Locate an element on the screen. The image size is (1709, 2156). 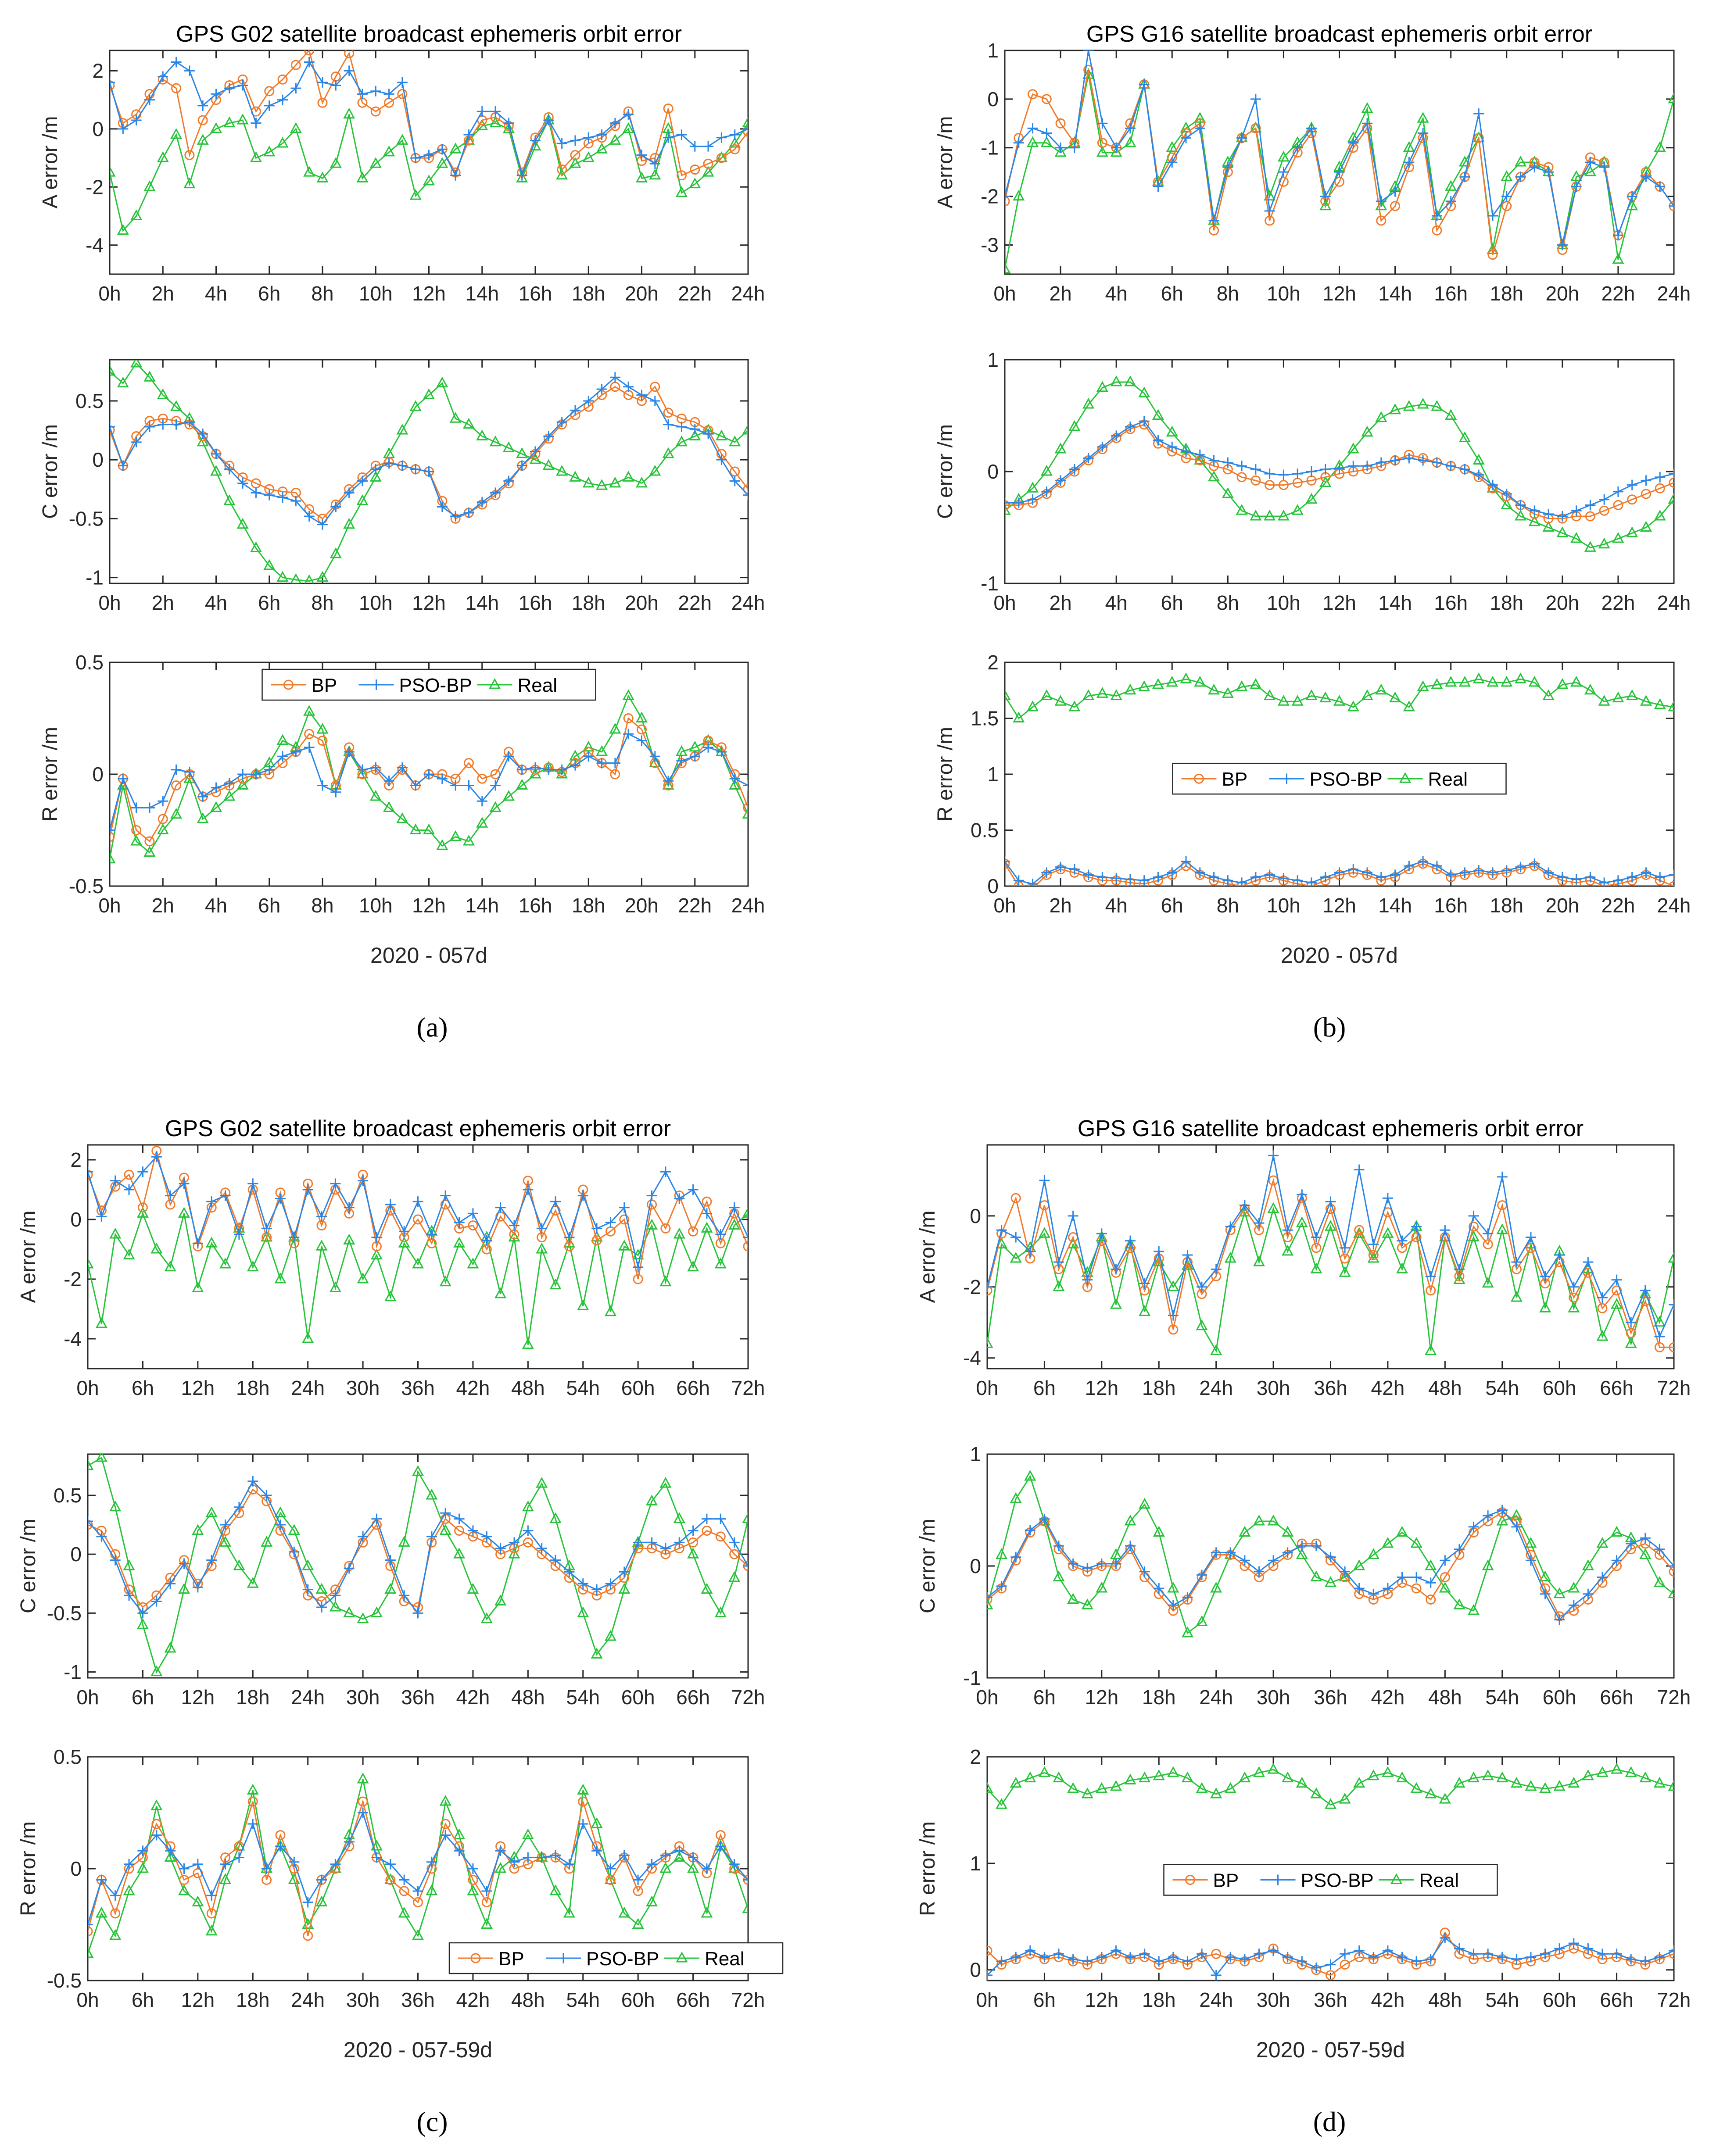
x-tick-label: 18h is located at coordinates (588, 905).